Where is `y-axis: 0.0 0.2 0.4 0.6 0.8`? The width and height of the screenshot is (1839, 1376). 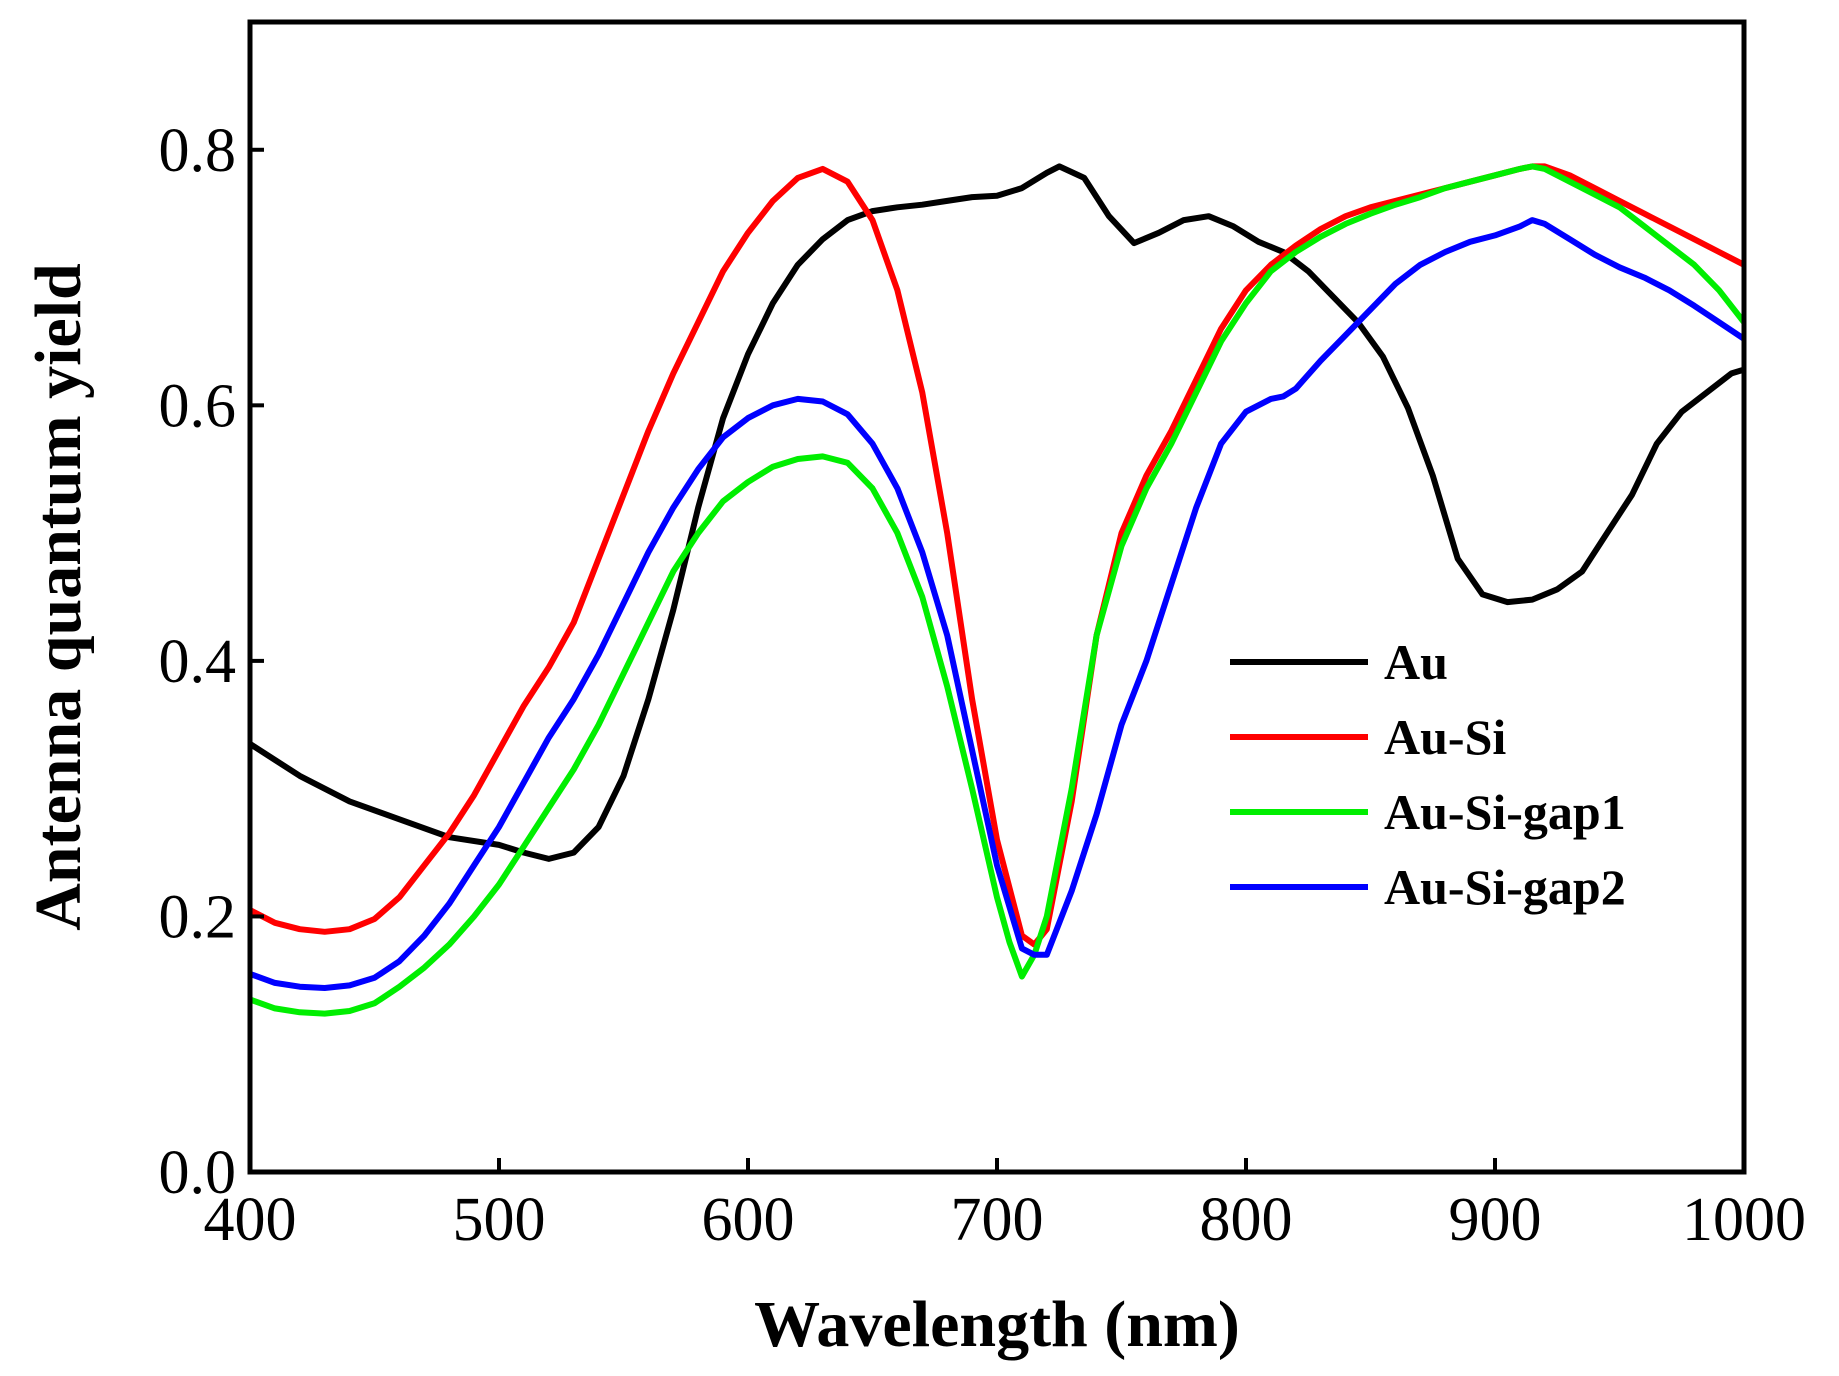
y-axis: 0.0 0.2 0.4 0.6 0.8 is located at coordinates (211, 662).